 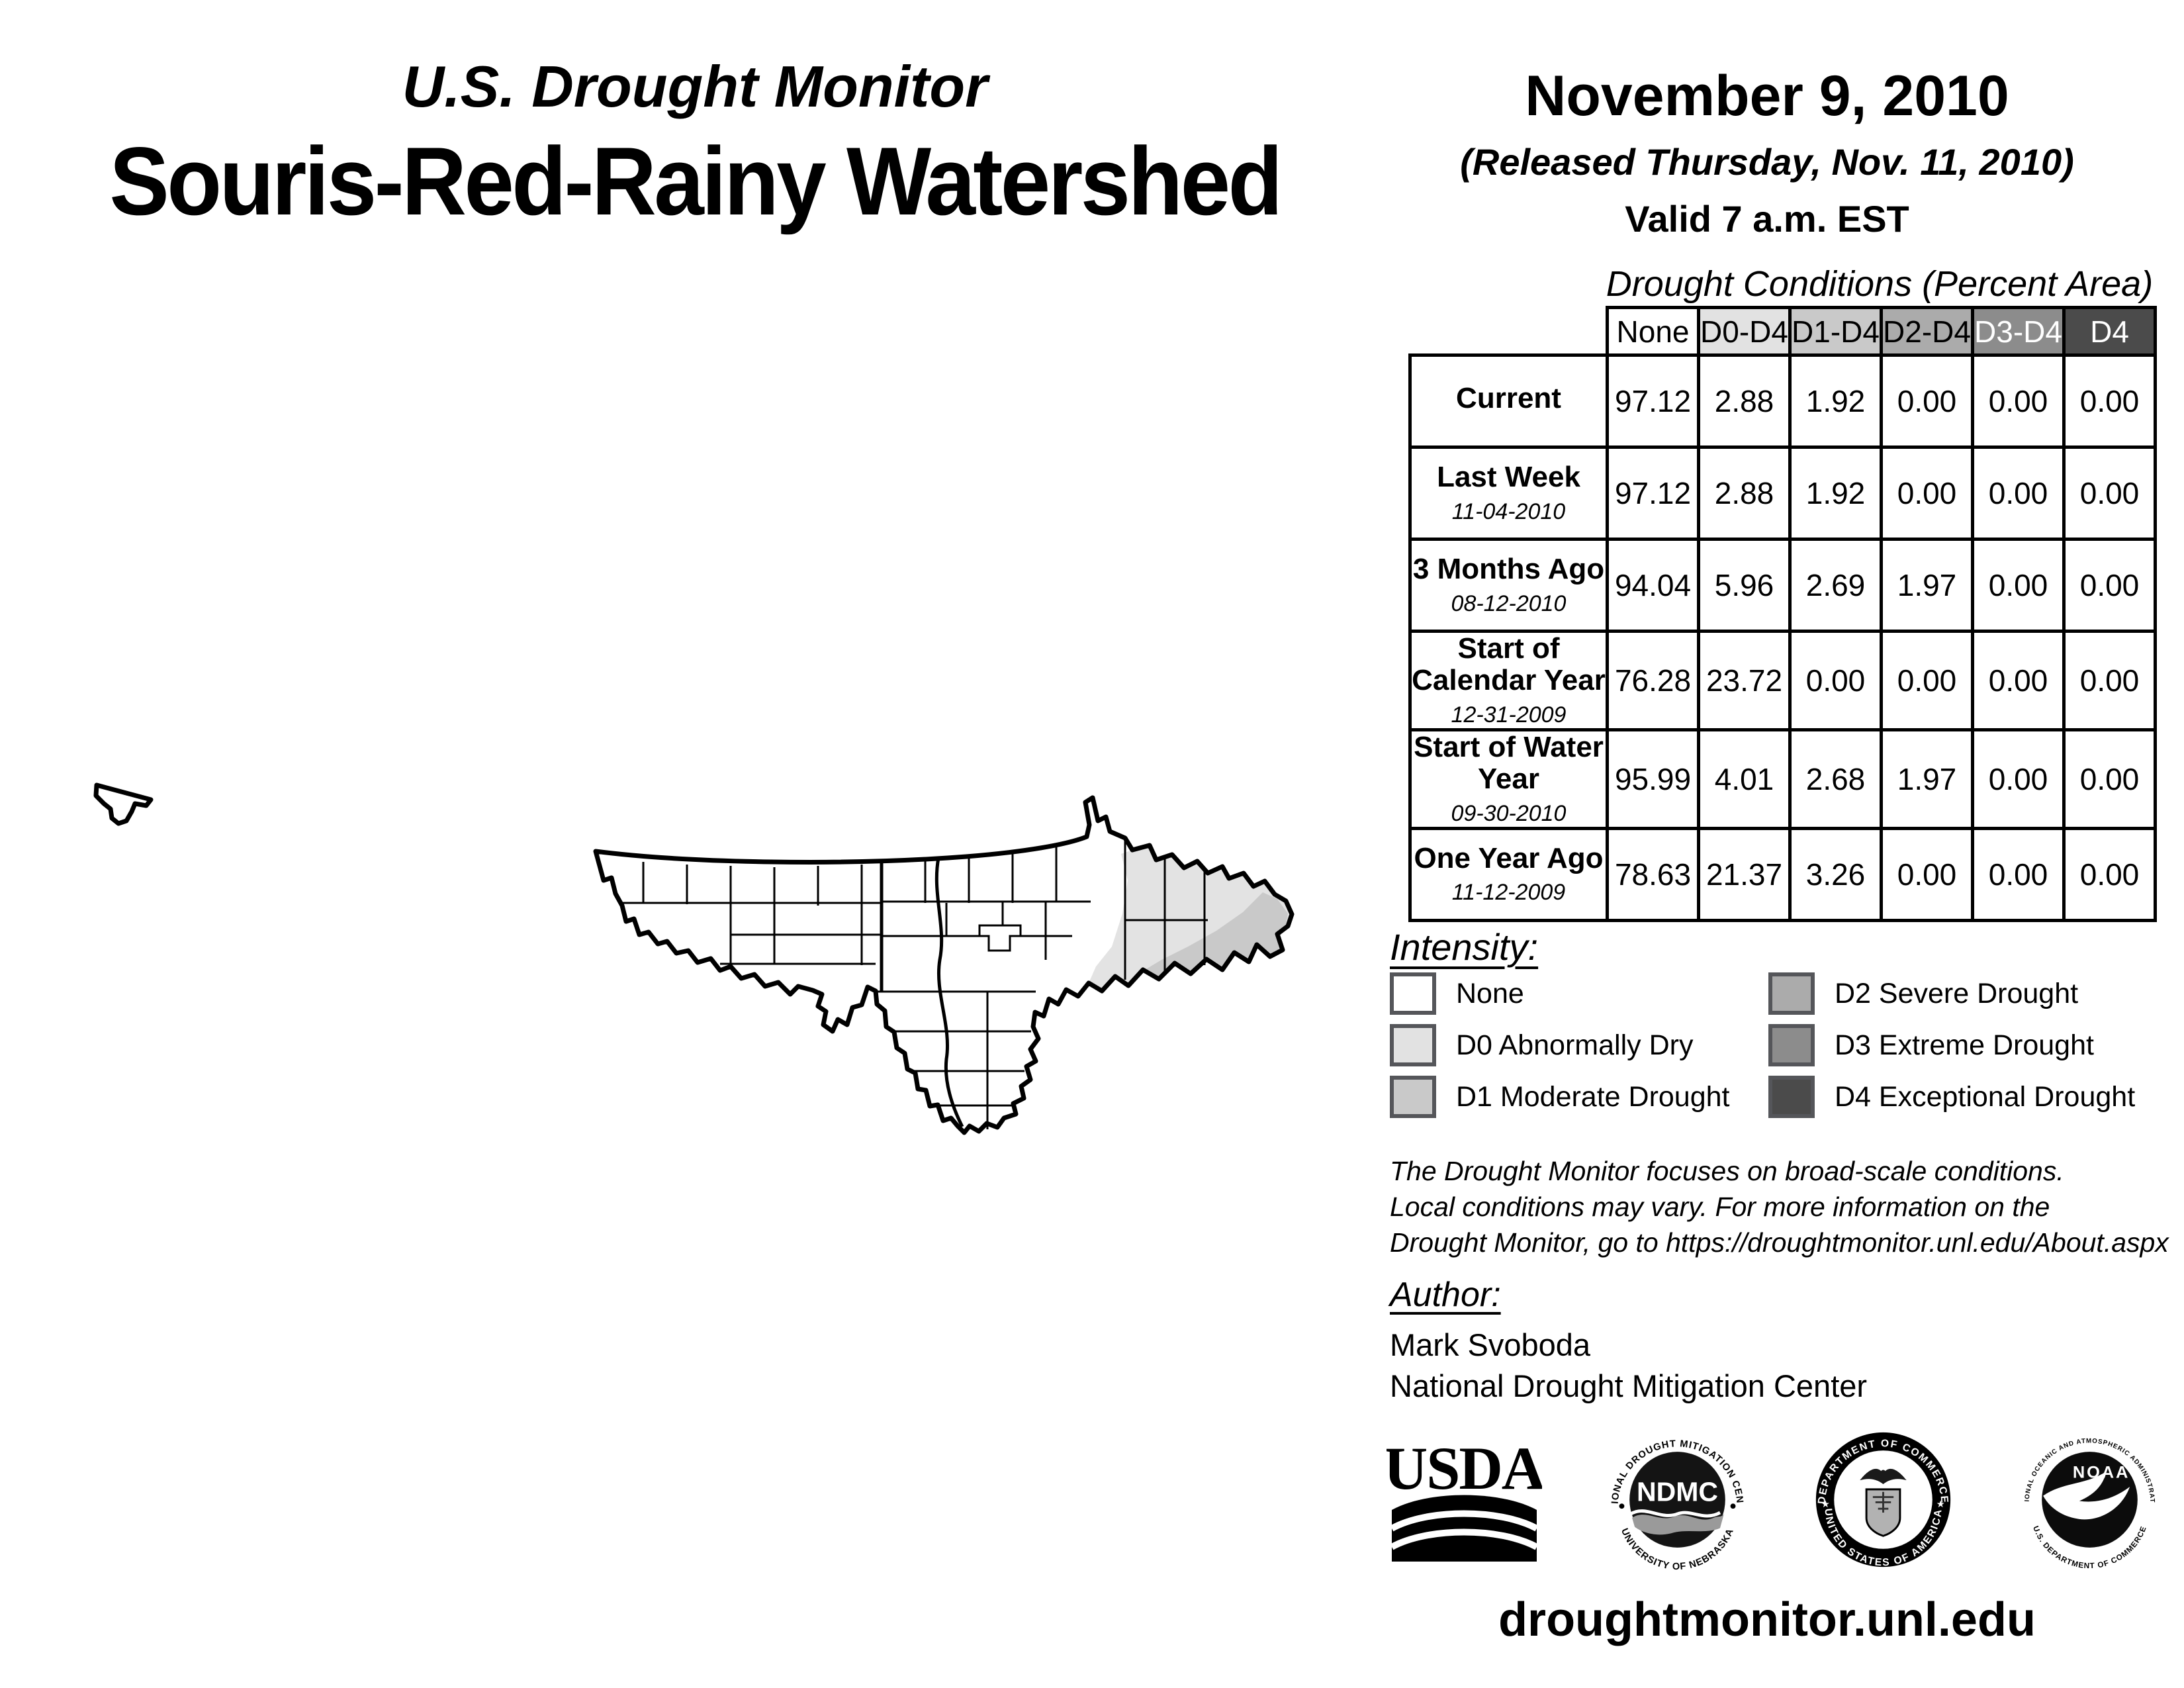 I want to click on value-cell: 2.69, so click(x=1835, y=585).